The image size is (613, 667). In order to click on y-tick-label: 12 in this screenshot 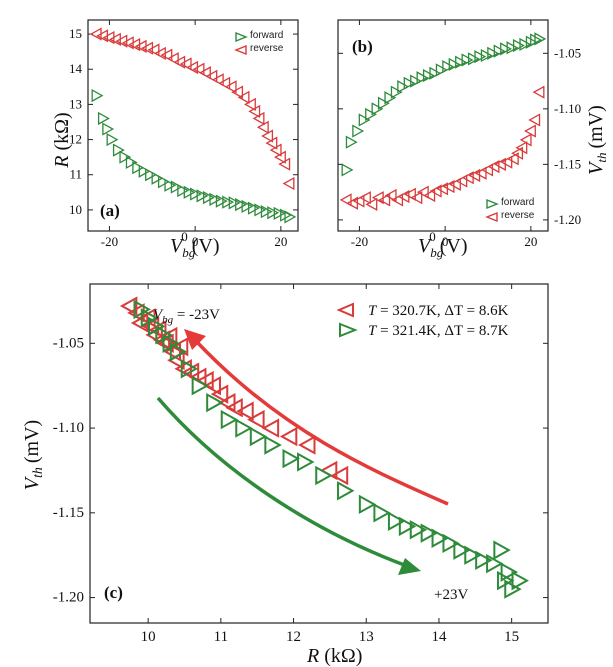, I will do `click(75, 139)`.